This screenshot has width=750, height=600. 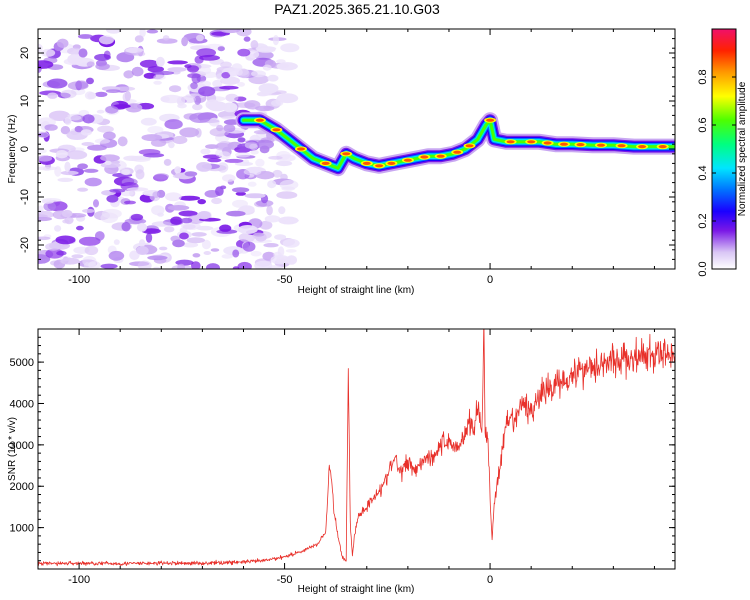 I want to click on snr-y-tick-label: 3000, so click(x=22, y=446).